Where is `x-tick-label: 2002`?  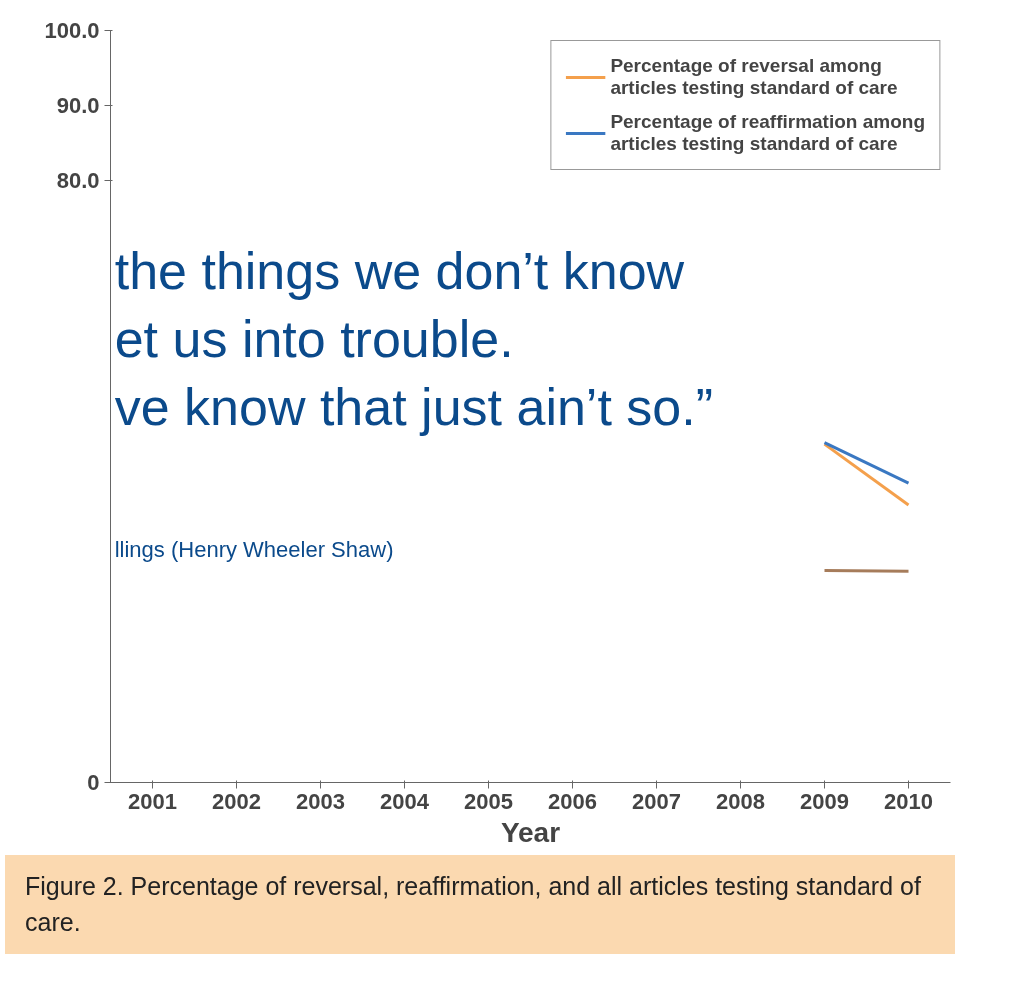 x-tick-label: 2002 is located at coordinates (236, 801).